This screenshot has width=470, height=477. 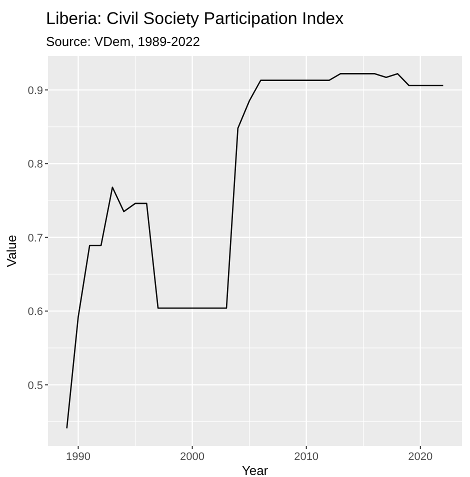 I want to click on x-tick-label: 1990, so click(x=78, y=457).